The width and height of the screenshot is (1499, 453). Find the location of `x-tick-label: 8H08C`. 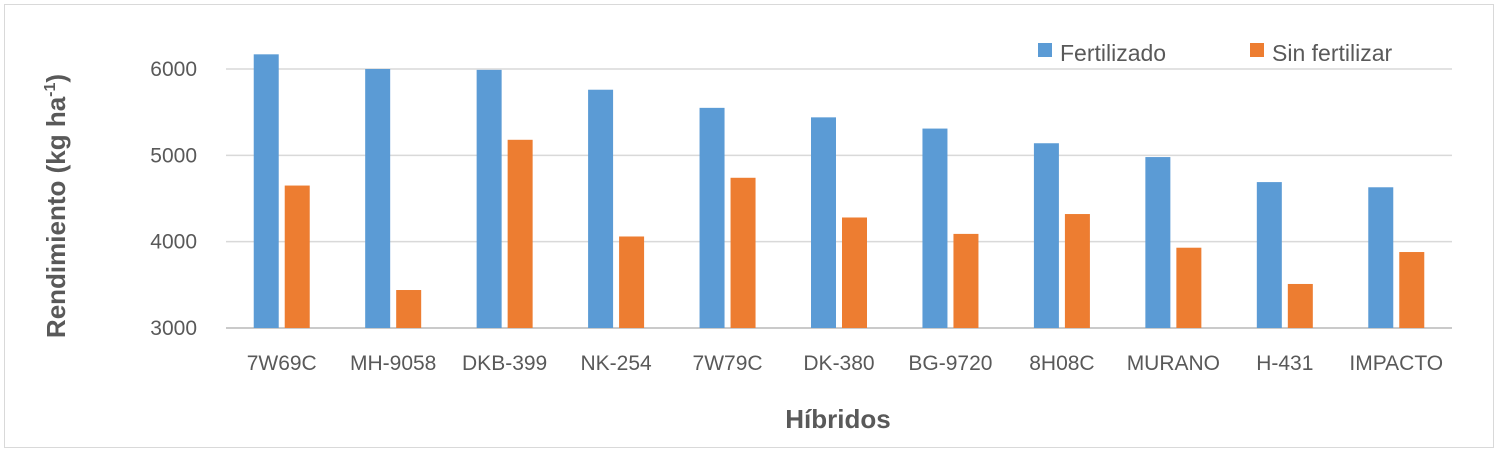

x-tick-label: 8H08C is located at coordinates (1061, 363).